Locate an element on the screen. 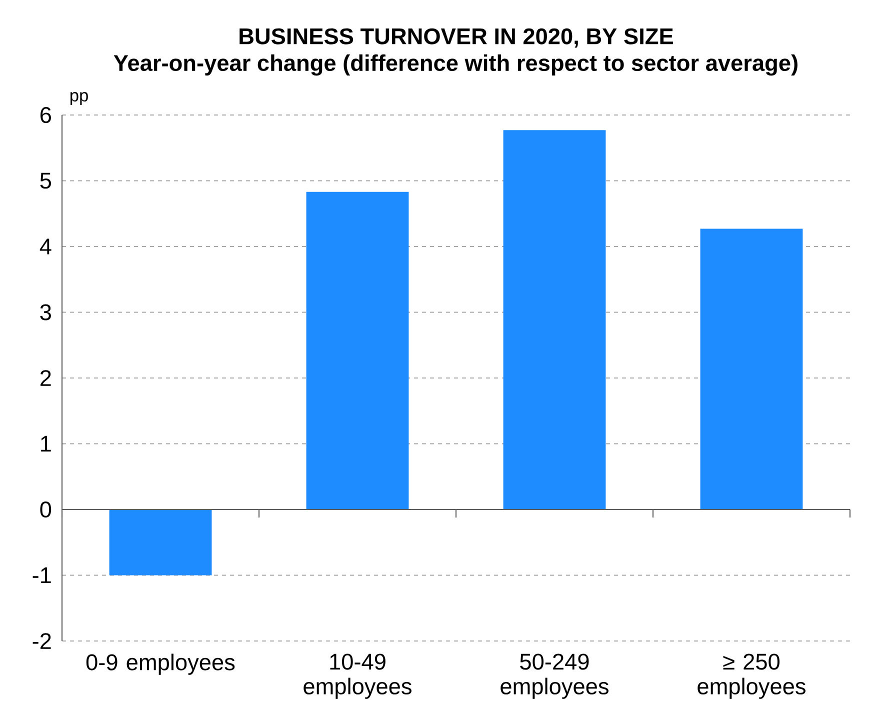 This screenshot has height=724, width=875. y-tick-label: -1 is located at coordinates (41, 575).